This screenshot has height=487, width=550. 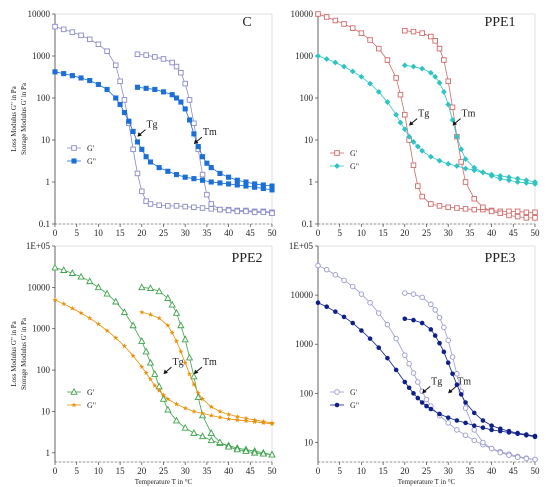 What do you see at coordinates (354, 153) in the screenshot?
I see `legend-label: G'` at bounding box center [354, 153].